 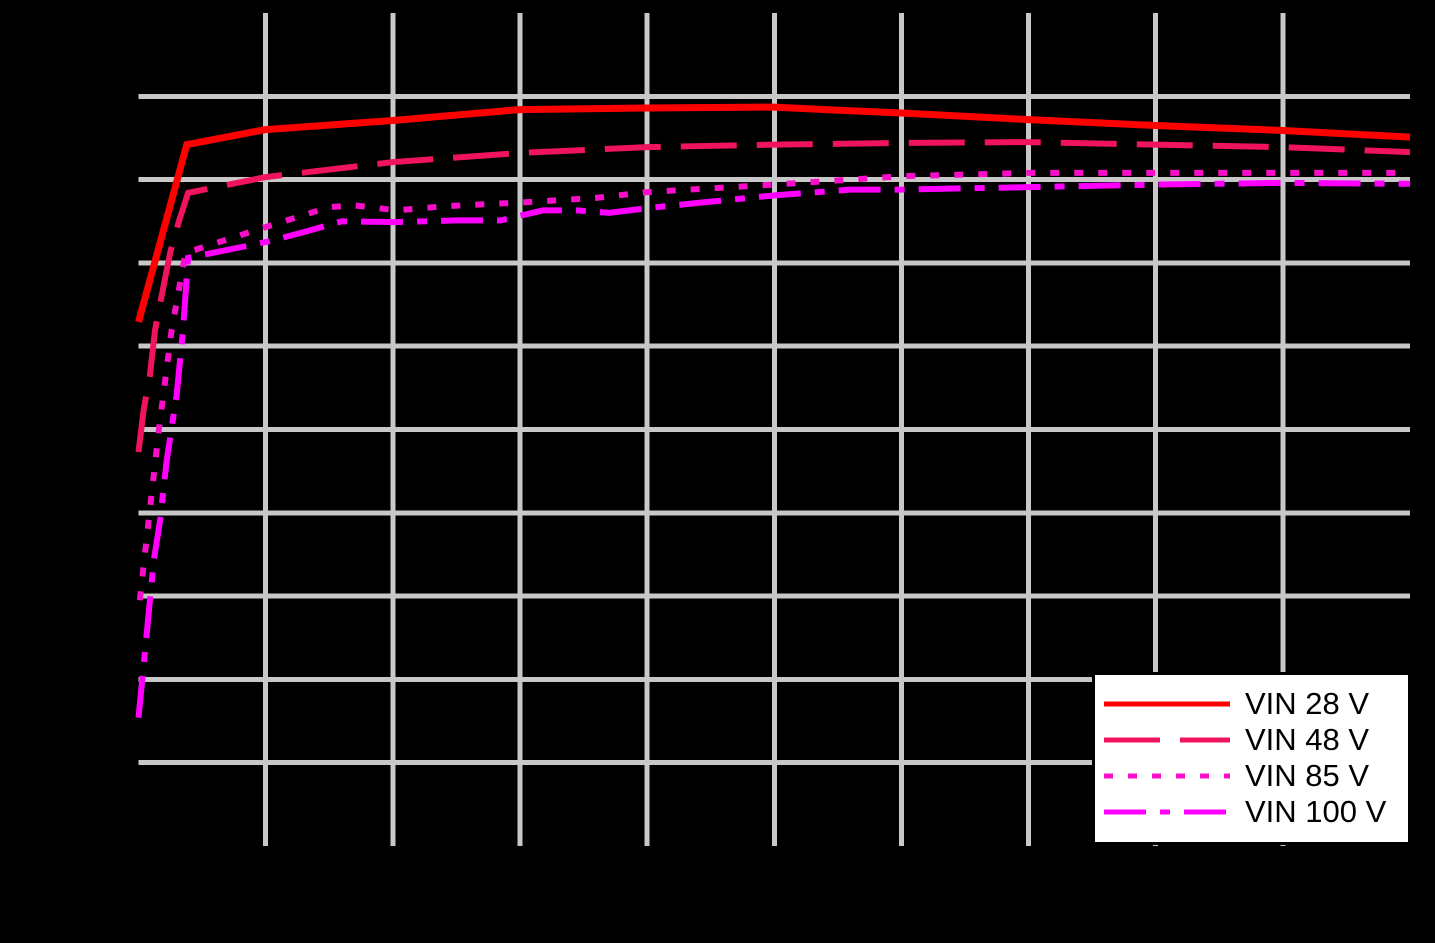 I want to click on legend-item-vin-85: VIN 85 V, so click(x=1254, y=776).